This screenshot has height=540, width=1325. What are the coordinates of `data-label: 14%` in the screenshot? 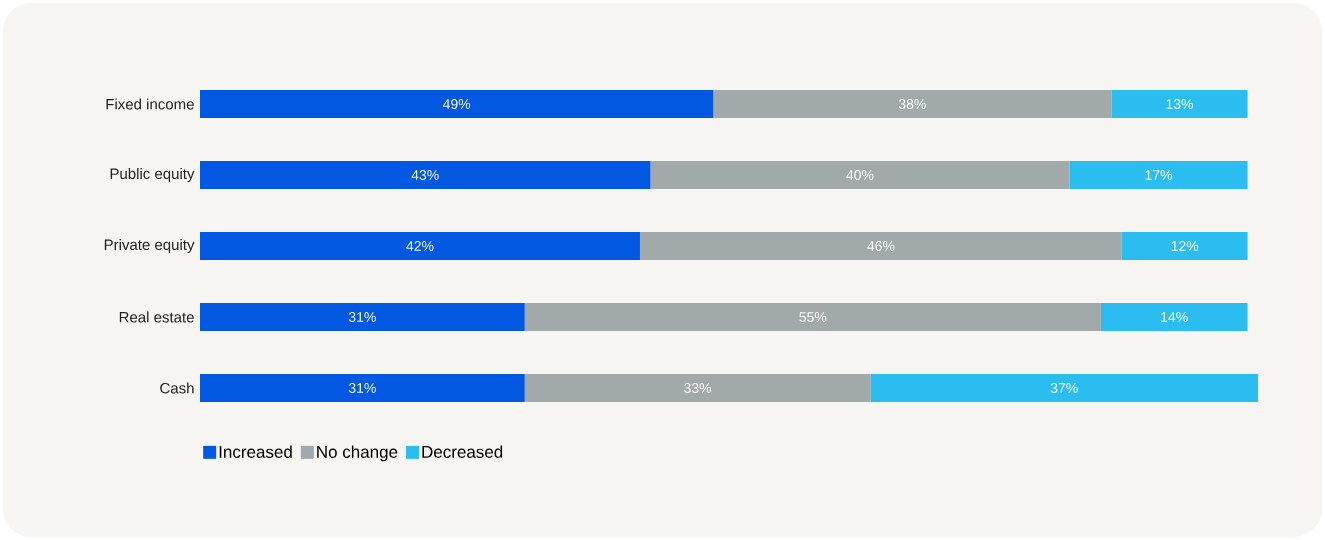 It's located at (1174, 317).